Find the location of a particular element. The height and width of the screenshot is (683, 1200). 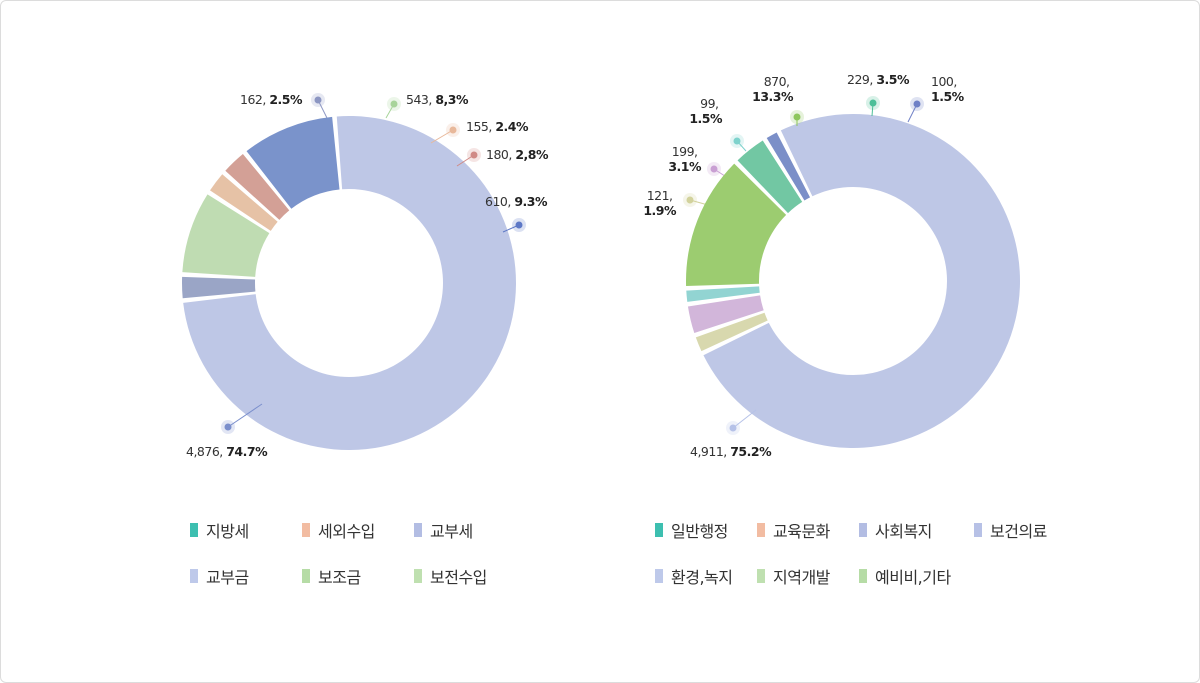

data-label-4: 870, 13.3% is located at coordinates (773, 89).